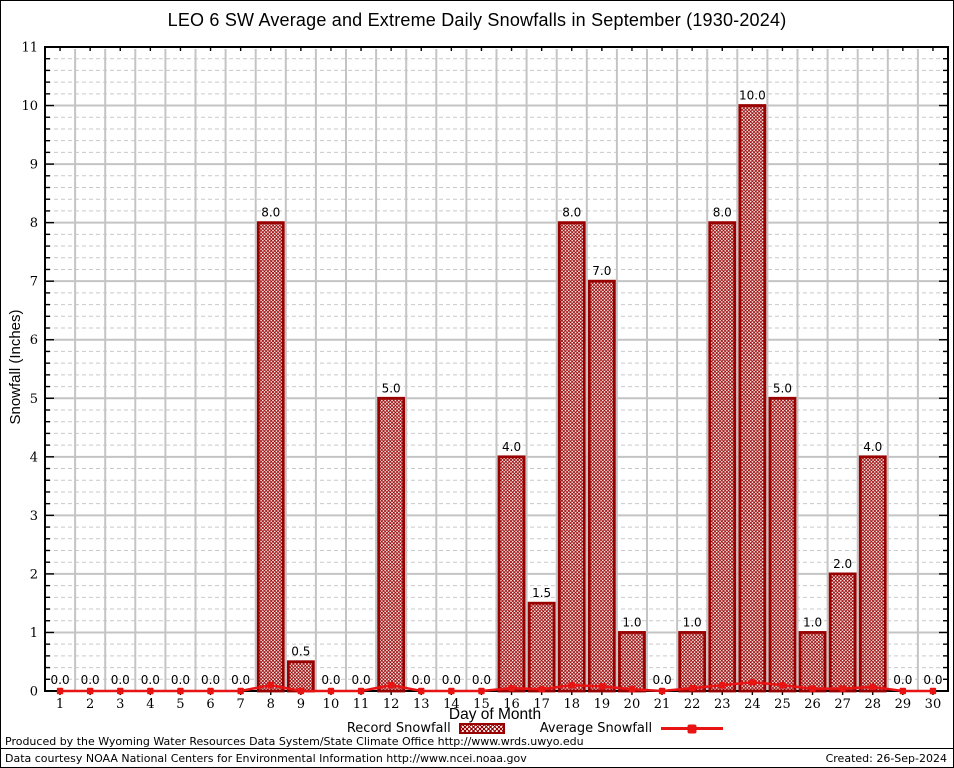 This screenshot has width=954, height=768. Describe the element at coordinates (240, 680) in the screenshot. I see `value-label-day-7: 0.0` at that location.